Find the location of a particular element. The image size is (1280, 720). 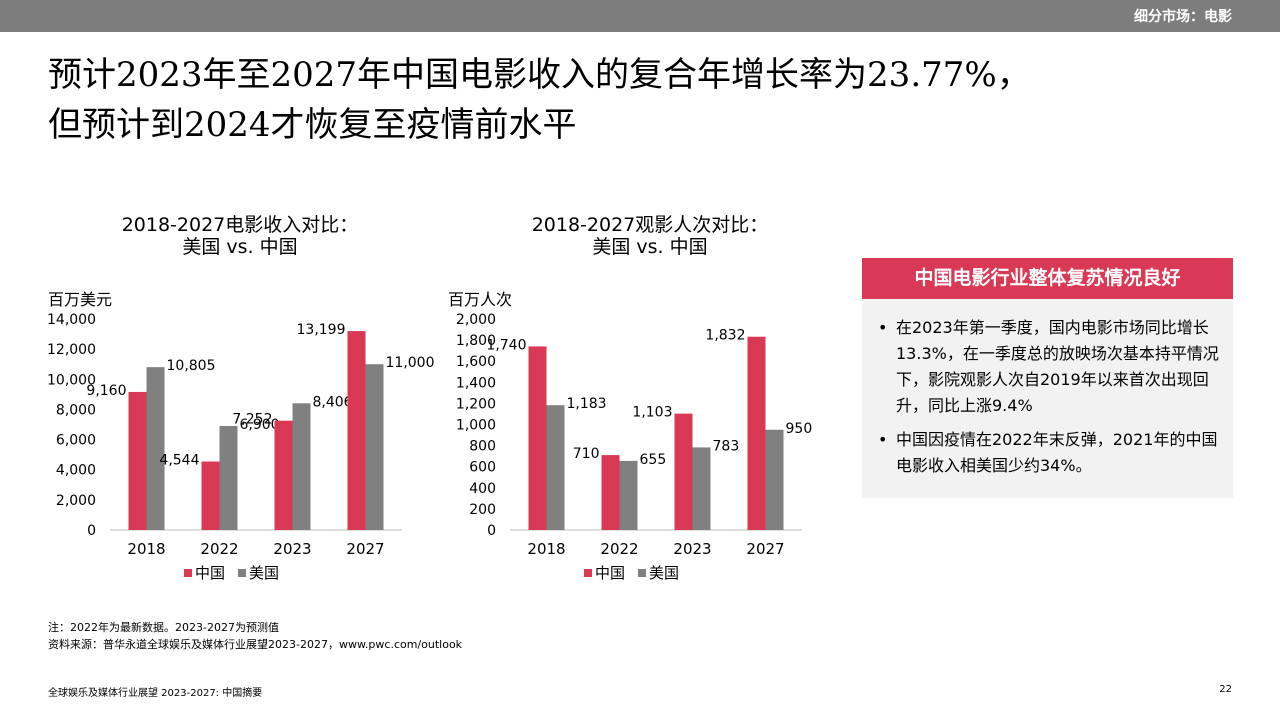

data-label: 9,160 is located at coordinates (106, 391).